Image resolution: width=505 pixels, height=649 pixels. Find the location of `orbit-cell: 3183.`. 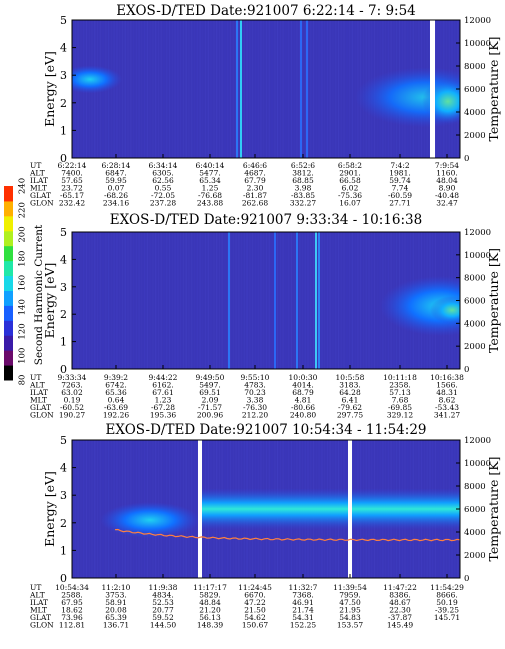

orbit-cell: 3183. is located at coordinates (349, 385).